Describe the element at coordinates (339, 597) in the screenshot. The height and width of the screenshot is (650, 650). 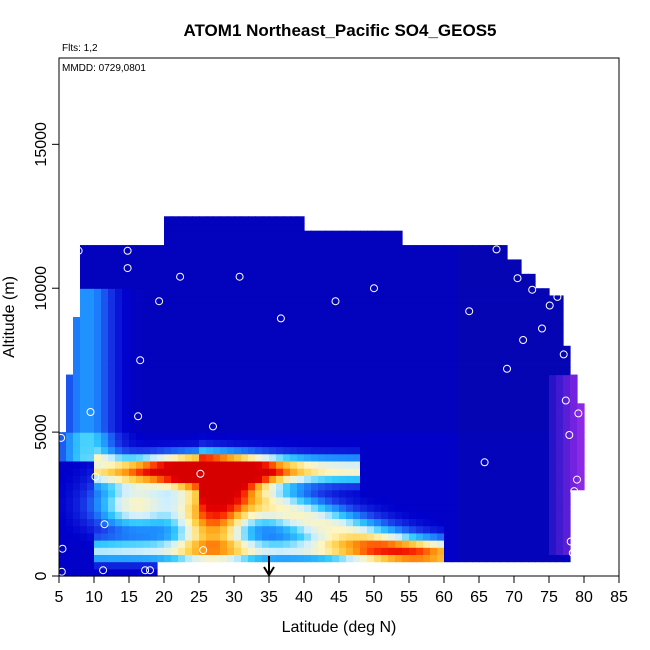
I see `x-tick-label: 45` at that location.